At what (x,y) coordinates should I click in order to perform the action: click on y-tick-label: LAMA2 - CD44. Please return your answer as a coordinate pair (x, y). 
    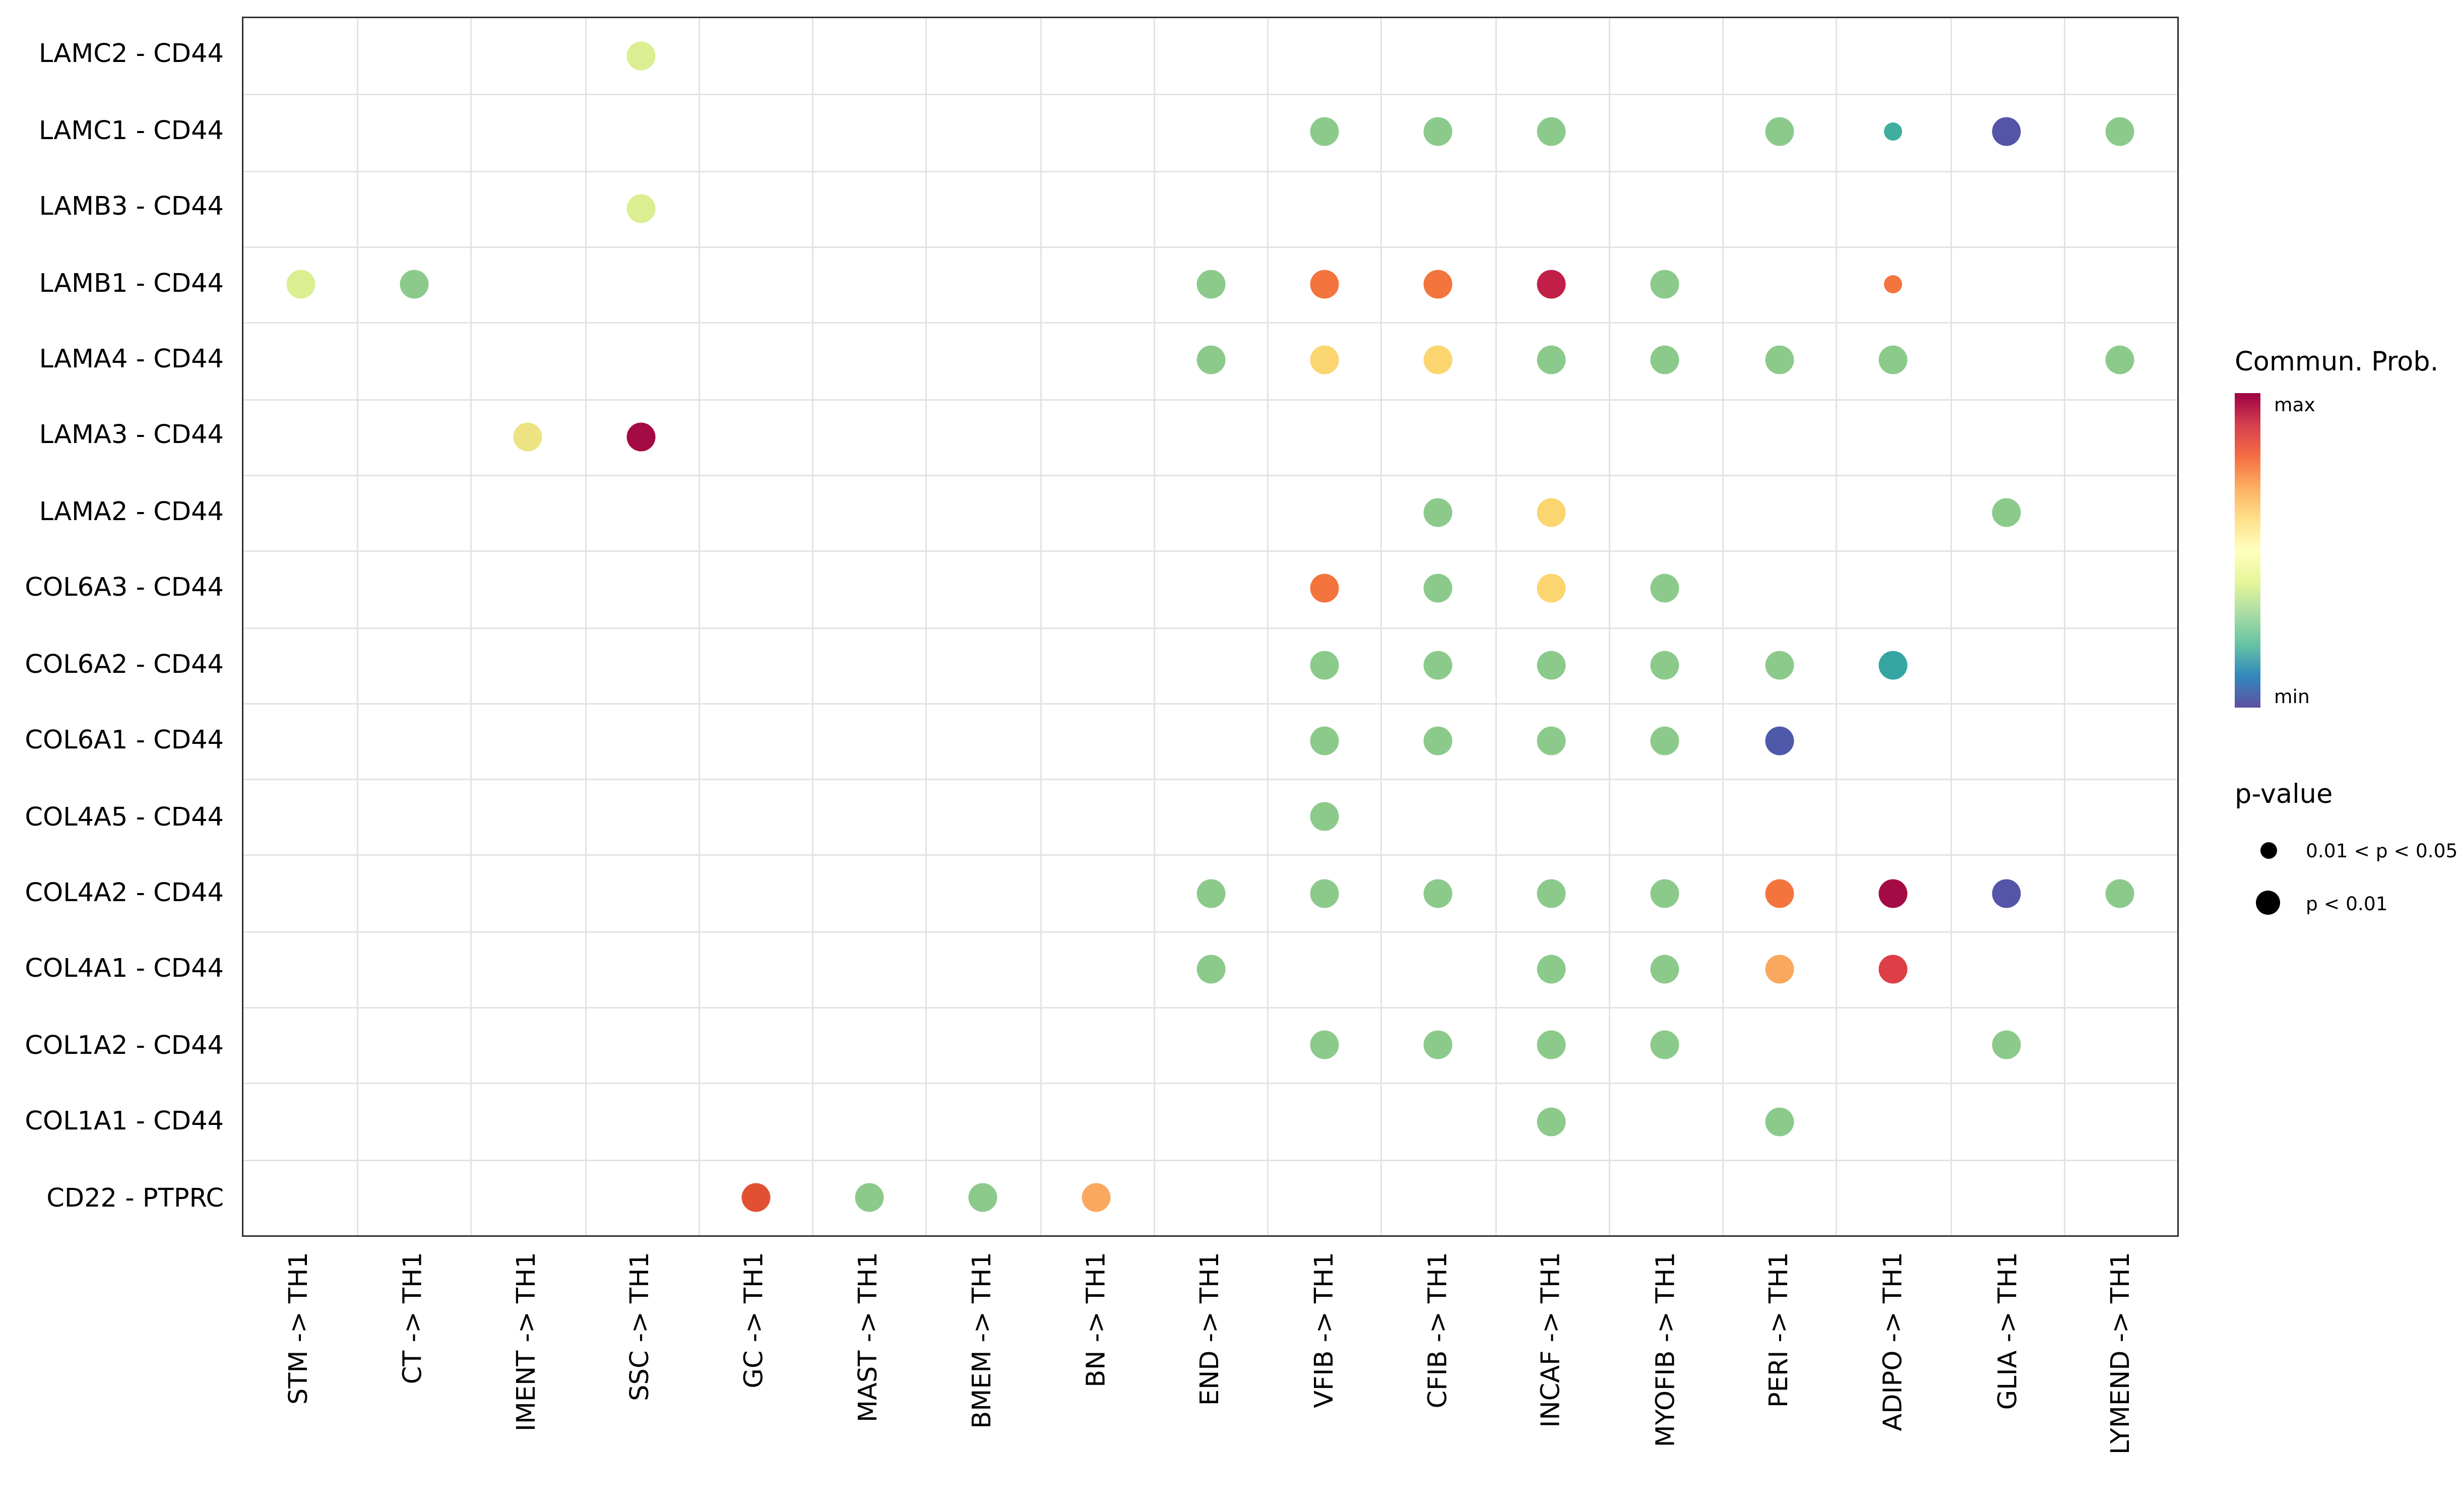
    Looking at the image, I should click on (131, 512).